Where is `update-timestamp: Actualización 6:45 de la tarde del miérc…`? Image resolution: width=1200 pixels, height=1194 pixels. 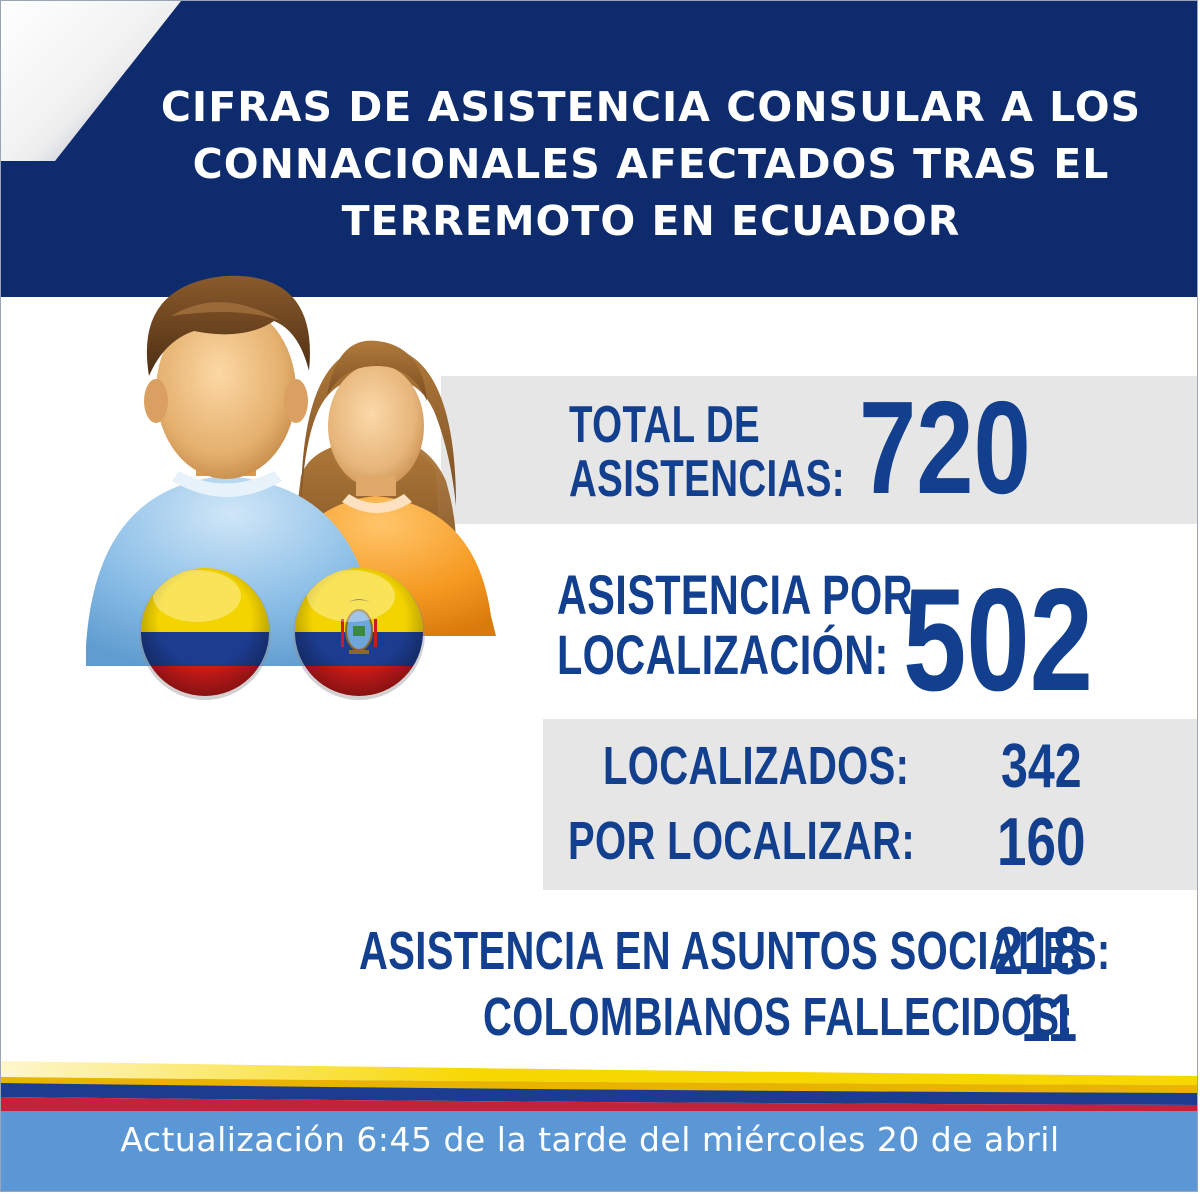
update-timestamp: Actualización 6:45 de la tarde del miérc… is located at coordinates (590, 1139).